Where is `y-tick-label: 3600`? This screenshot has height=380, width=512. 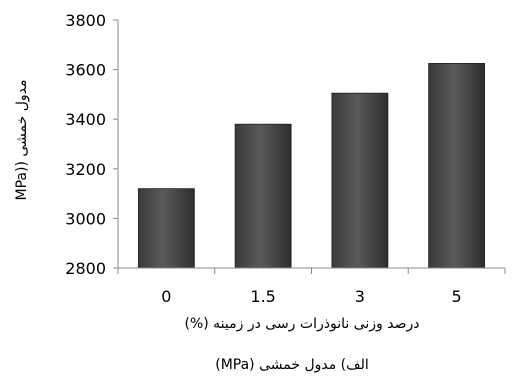 y-tick-label: 3600 is located at coordinates (85, 70).